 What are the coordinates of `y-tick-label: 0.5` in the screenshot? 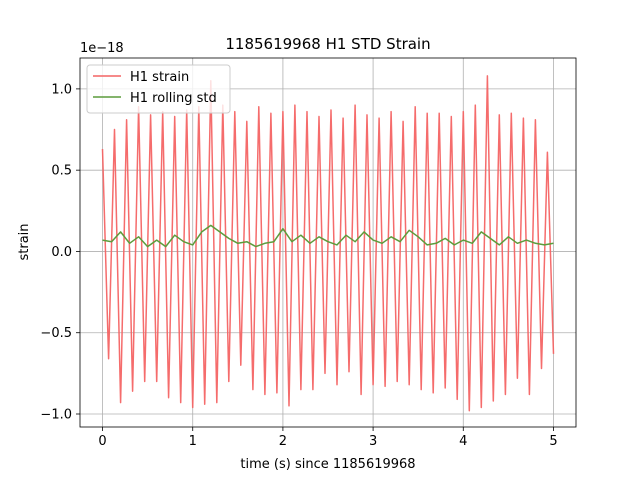 It's located at (61, 171).